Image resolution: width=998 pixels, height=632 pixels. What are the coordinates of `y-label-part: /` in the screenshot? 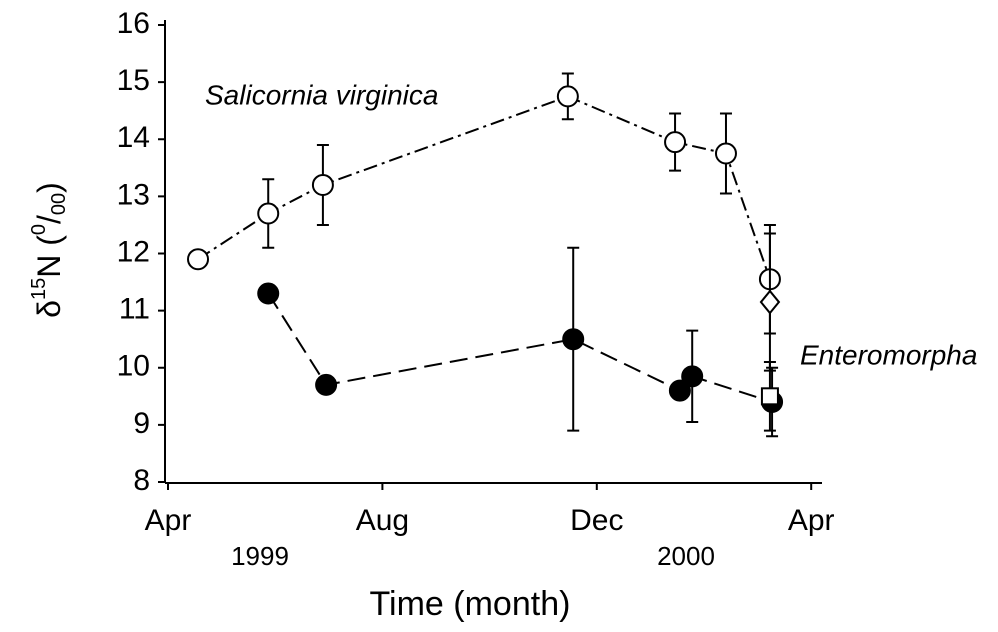 It's located at (49, 219).